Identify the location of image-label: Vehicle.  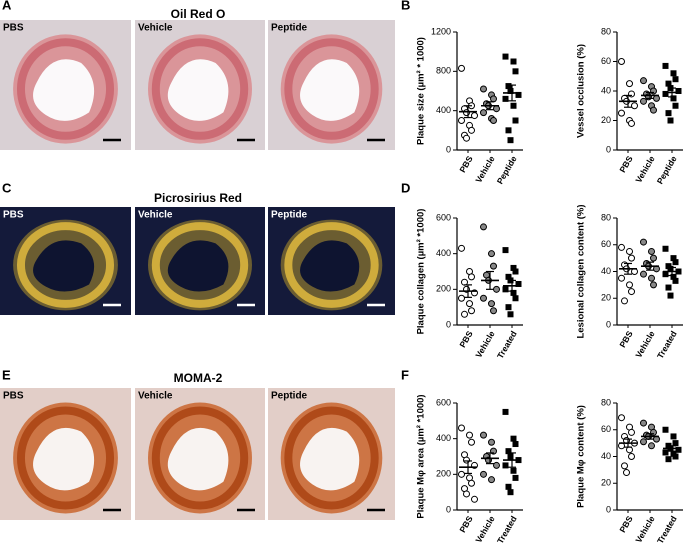
(155, 215).